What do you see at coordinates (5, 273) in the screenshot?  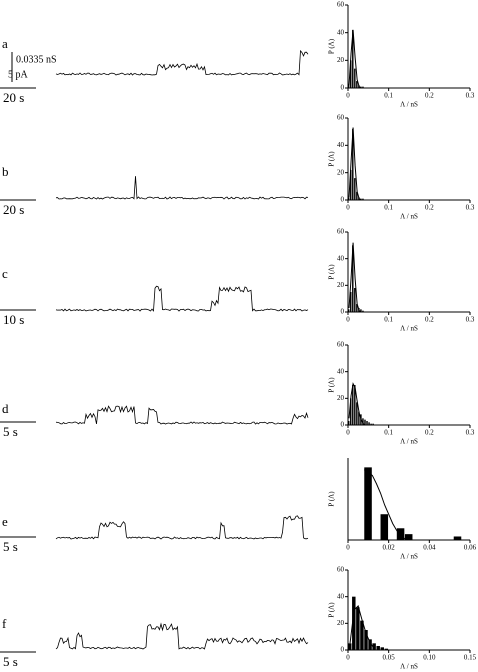 I see `panel-label: c` at bounding box center [5, 273].